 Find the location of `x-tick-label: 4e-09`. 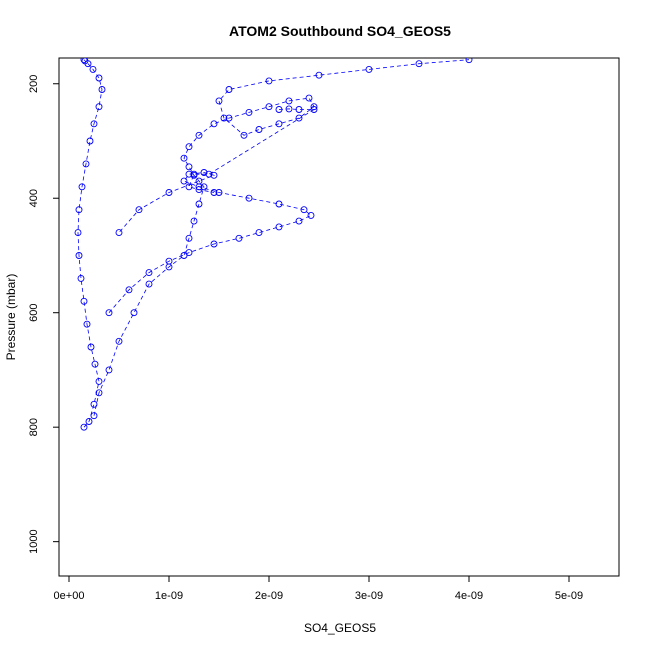

x-tick-label: 4e-09 is located at coordinates (469, 596).